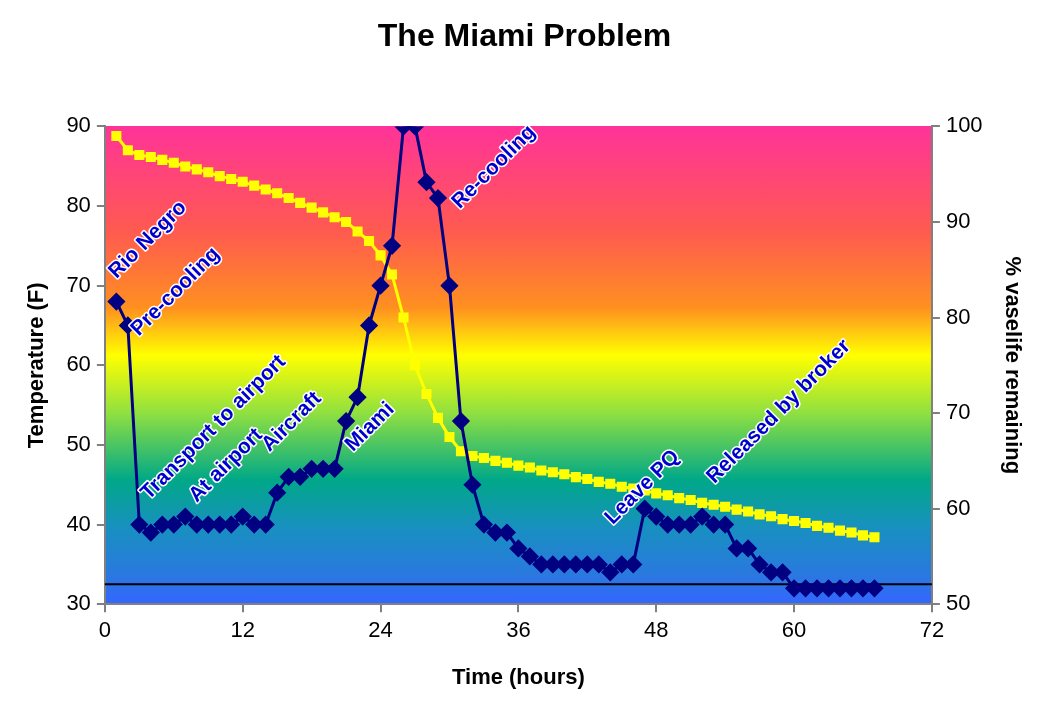  Describe the element at coordinates (380, 630) in the screenshot. I see `x-tick-label: 24` at that location.